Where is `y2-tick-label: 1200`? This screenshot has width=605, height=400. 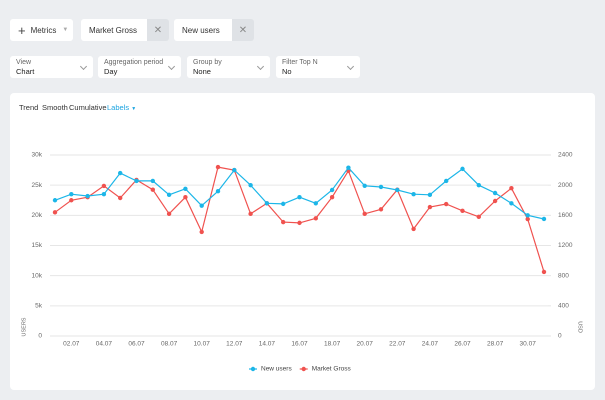
y2-tick-label: 1200 is located at coordinates (565, 245).